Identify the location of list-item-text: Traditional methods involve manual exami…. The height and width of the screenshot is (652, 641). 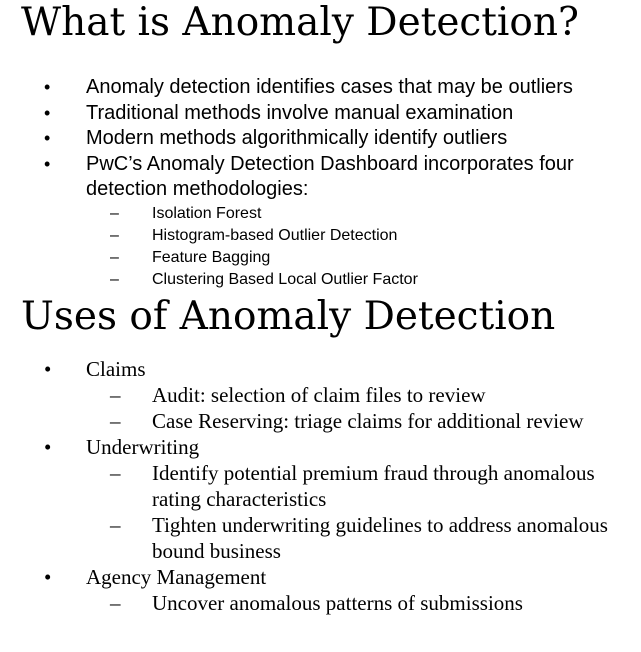
(300, 112).